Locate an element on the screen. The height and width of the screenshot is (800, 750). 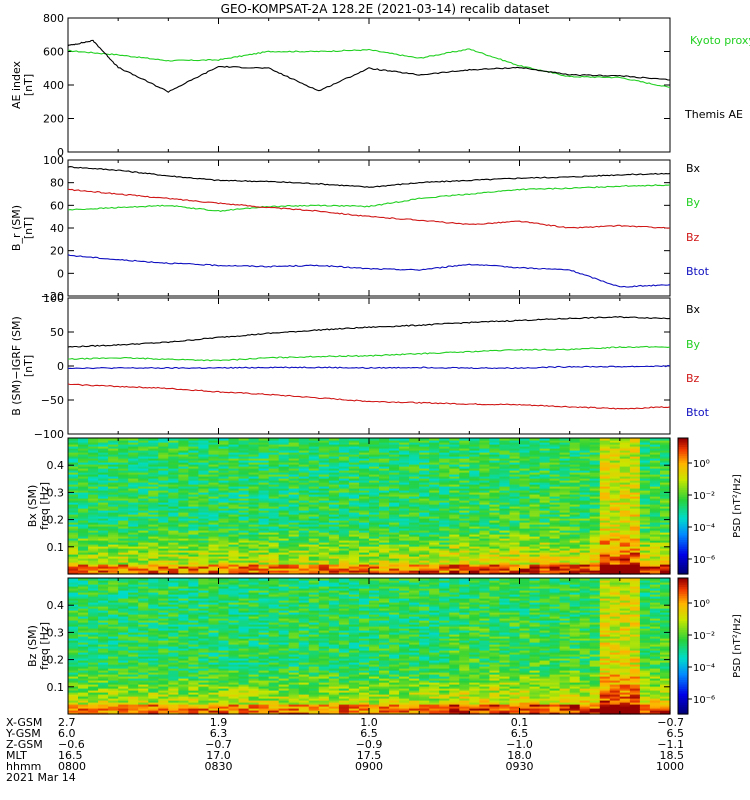
series-line-btot is located at coordinates (369, 271).